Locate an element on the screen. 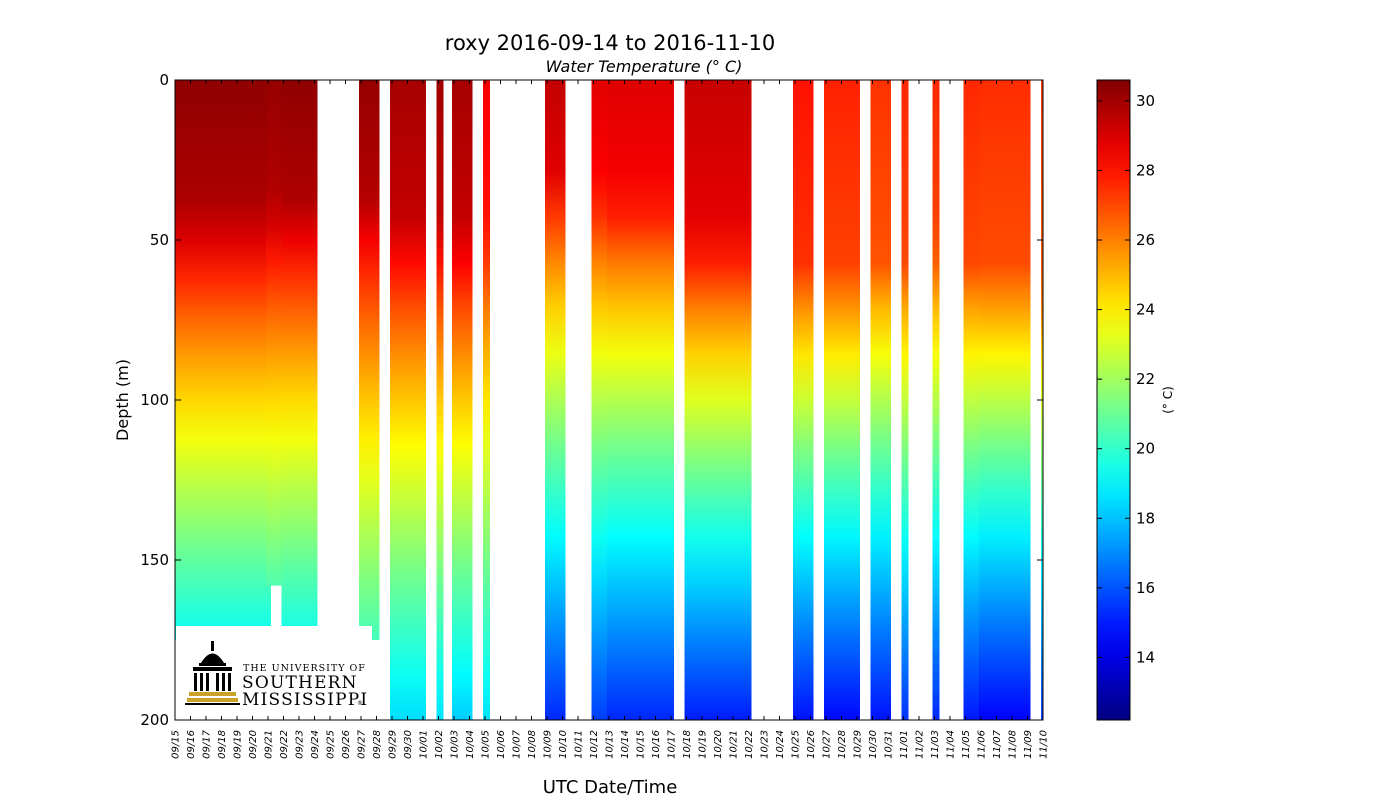  y-tick-label: 100 is located at coordinates (154, 400).